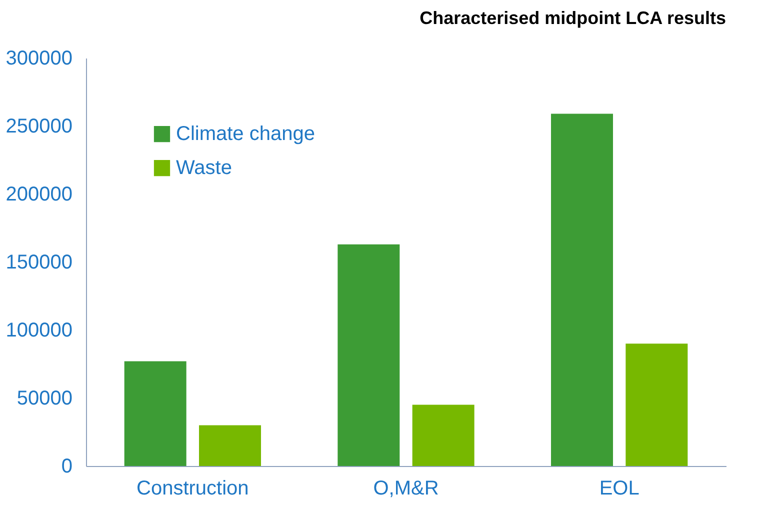 This screenshot has height=506, width=763. Describe the element at coordinates (204, 168) in the screenshot. I see `legend-label: Waste` at that location.